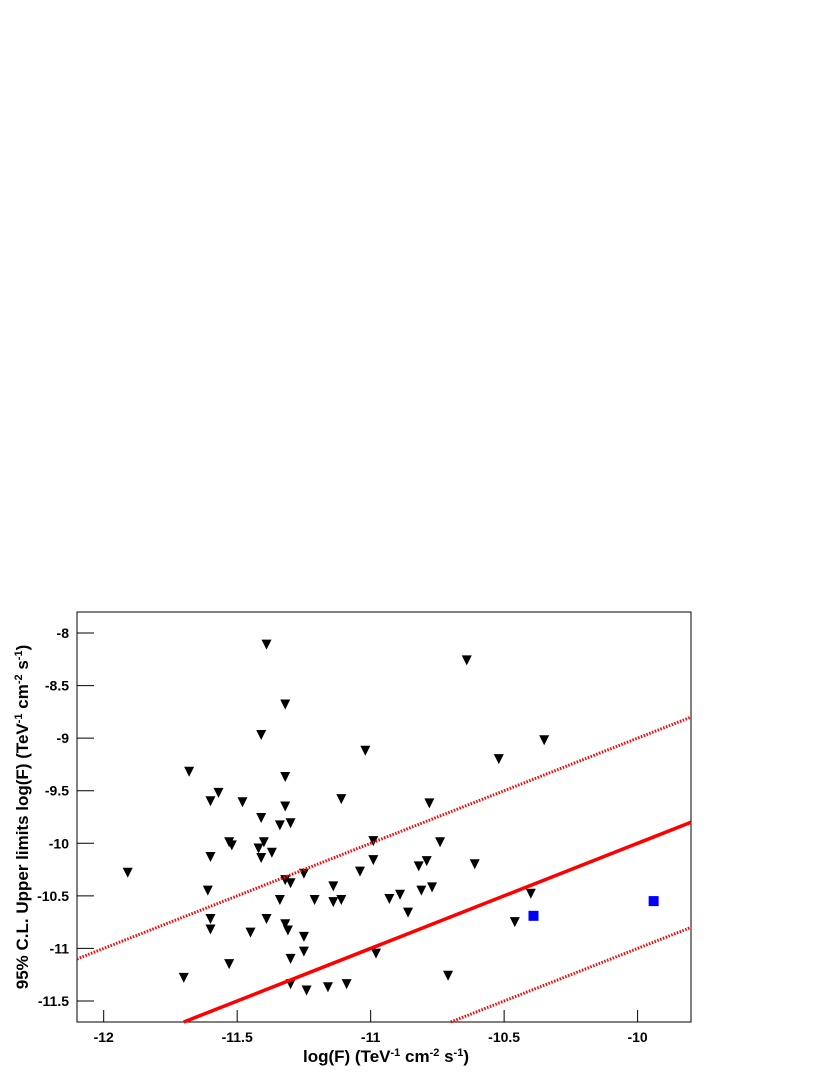 Image resolution: width=830 pixels, height=1075 pixels. Describe the element at coordinates (63, 633) in the screenshot. I see `y-tick-label: -8` at that location.